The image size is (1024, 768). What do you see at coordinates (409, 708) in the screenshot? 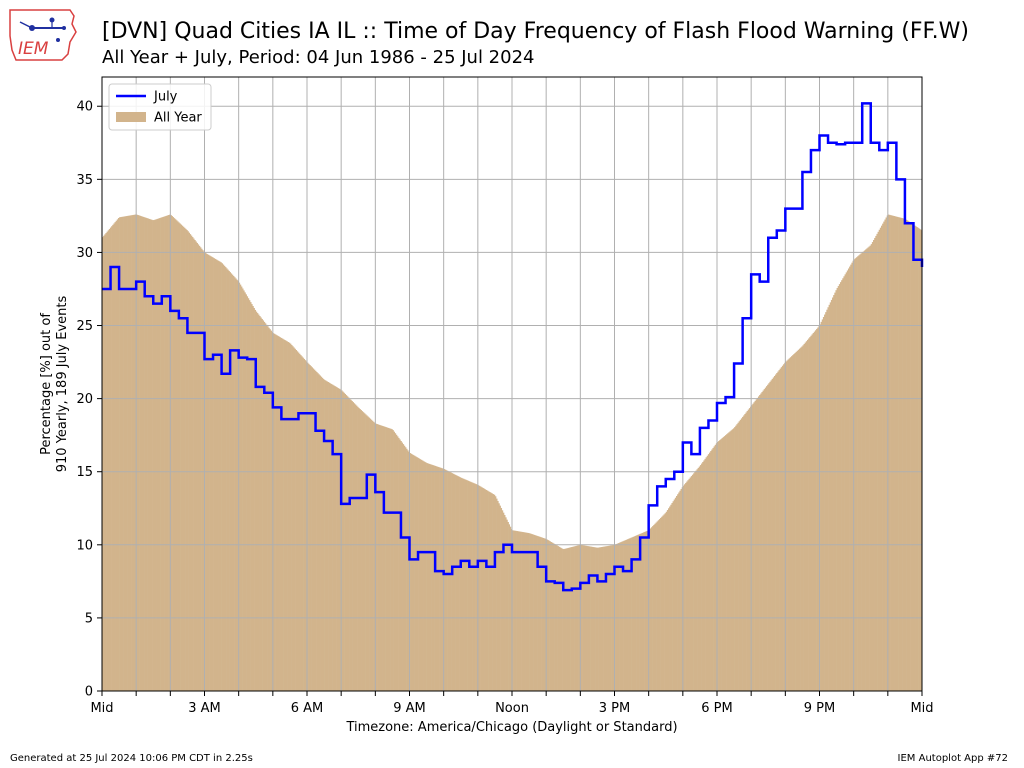
I see `x-tick-label: 9 AM` at bounding box center [409, 708].